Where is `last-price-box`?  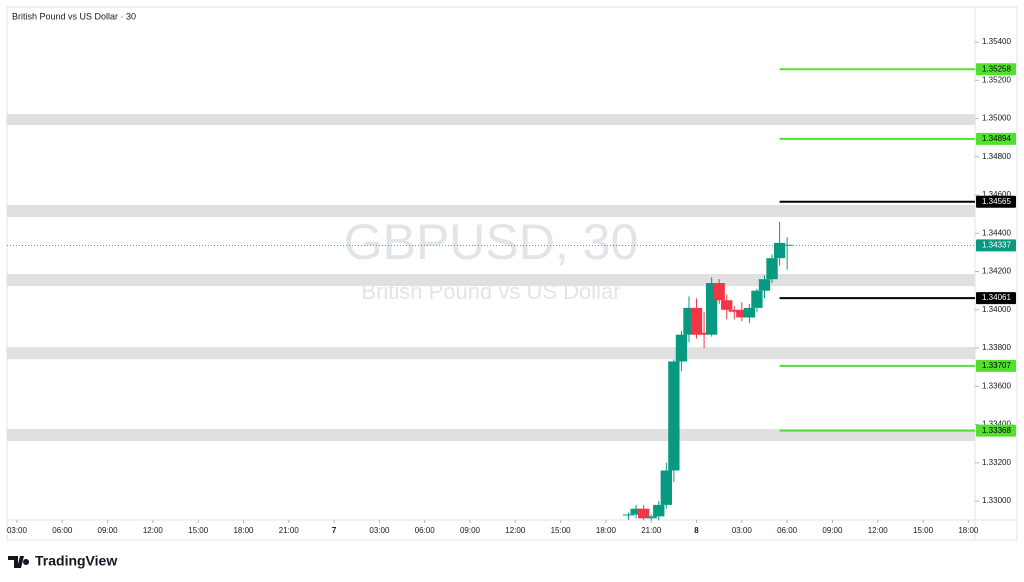
last-price-box is located at coordinates (996, 245).